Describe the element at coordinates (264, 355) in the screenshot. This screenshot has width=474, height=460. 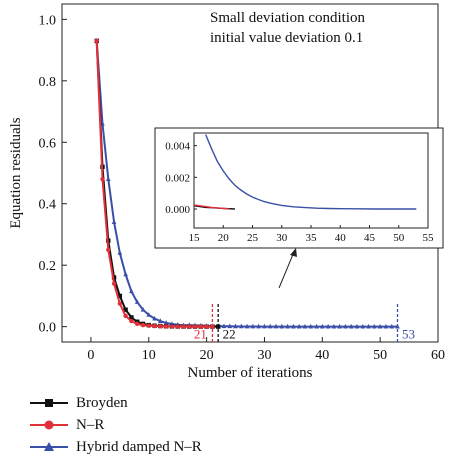
I see `x-tick-label: 30` at that location.